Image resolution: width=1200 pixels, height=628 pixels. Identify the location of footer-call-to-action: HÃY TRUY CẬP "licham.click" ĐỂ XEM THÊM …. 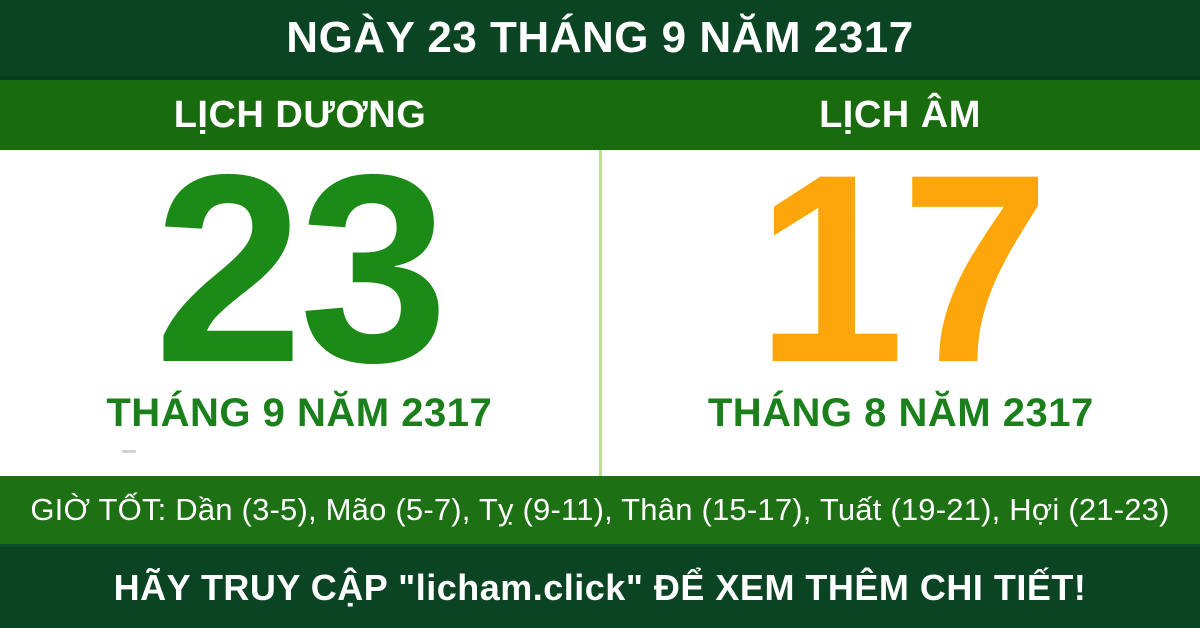
(600, 587).